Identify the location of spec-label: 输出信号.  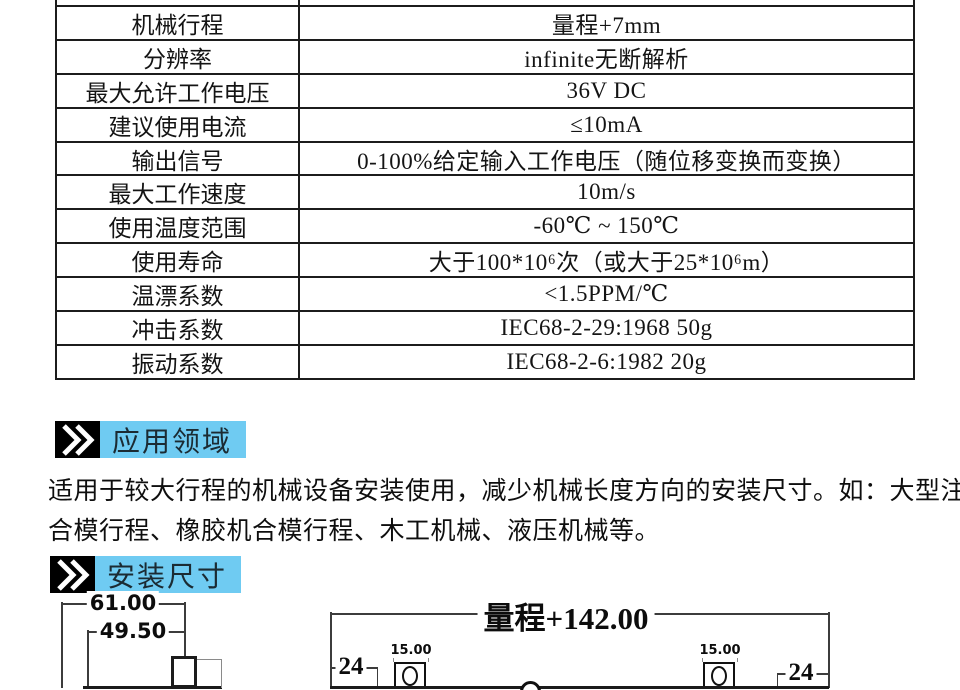
(178, 158).